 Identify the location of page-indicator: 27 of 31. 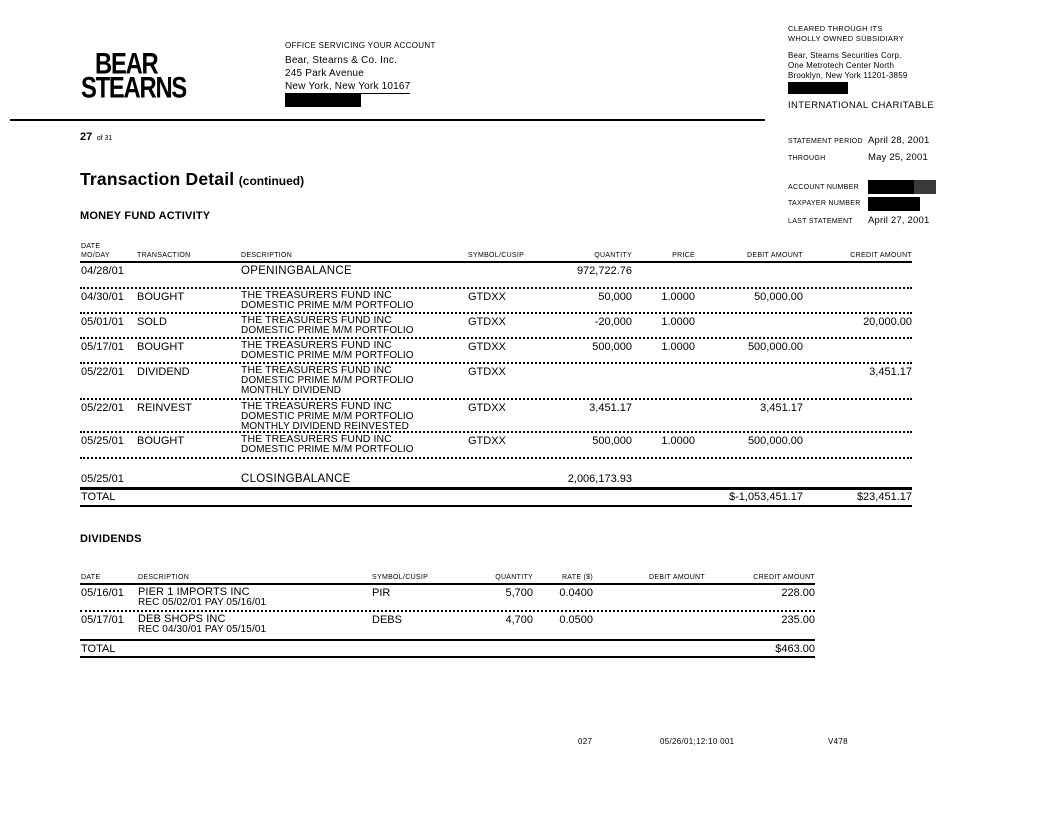
(96, 136).